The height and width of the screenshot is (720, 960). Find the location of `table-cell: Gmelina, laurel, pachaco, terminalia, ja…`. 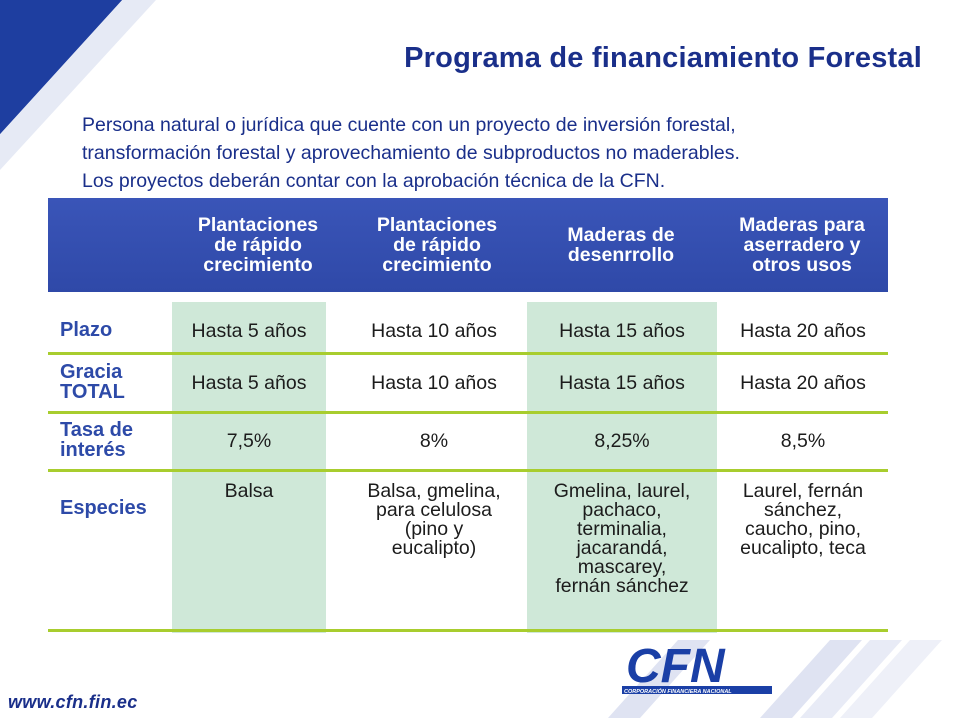

table-cell: Gmelina, laurel, pachaco, terminalia, ja… is located at coordinates (622, 538).